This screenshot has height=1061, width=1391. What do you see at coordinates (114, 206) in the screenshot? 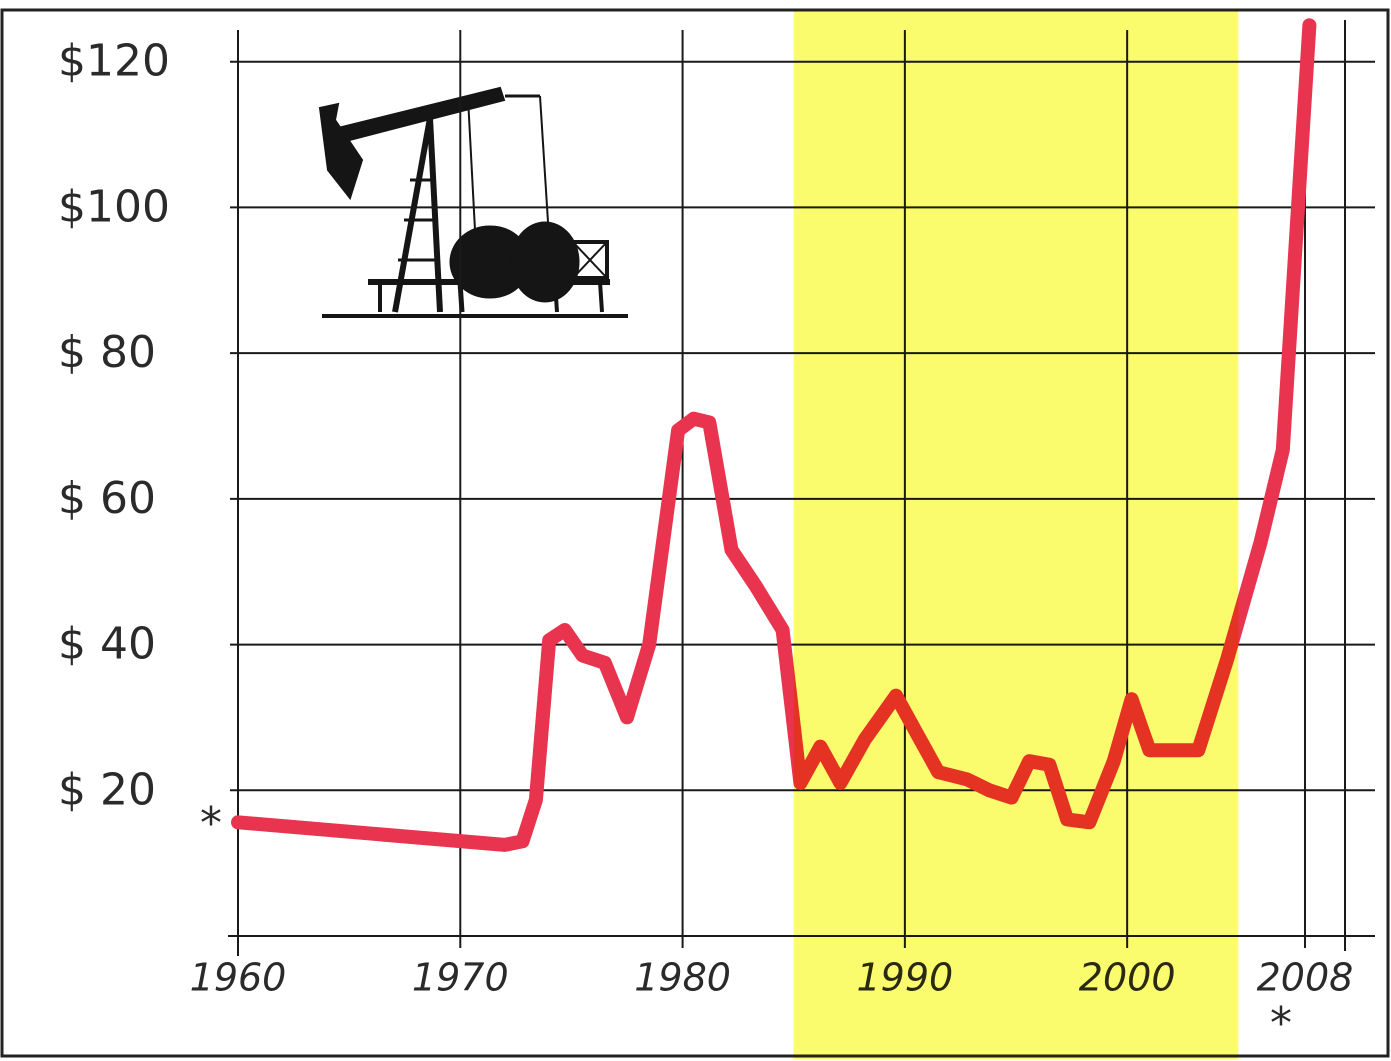
I see `y-tick-label: $100` at bounding box center [114, 206].